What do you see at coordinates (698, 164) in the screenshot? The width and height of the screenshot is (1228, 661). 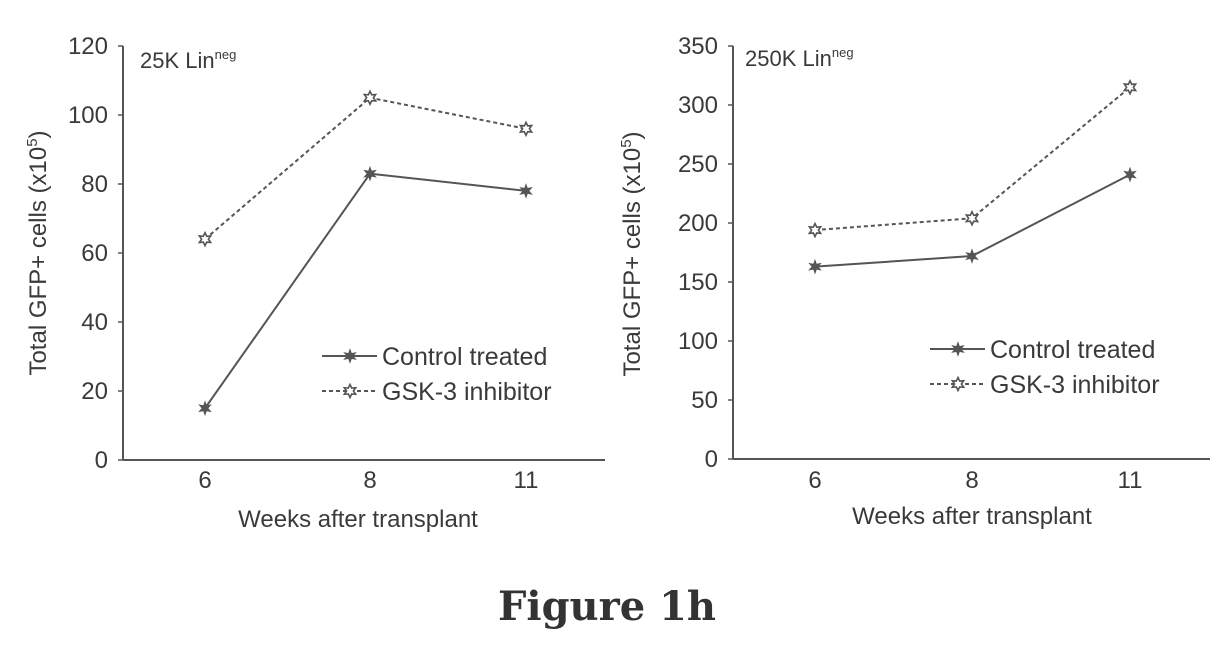 I see `y-tick-label: 250` at bounding box center [698, 164].